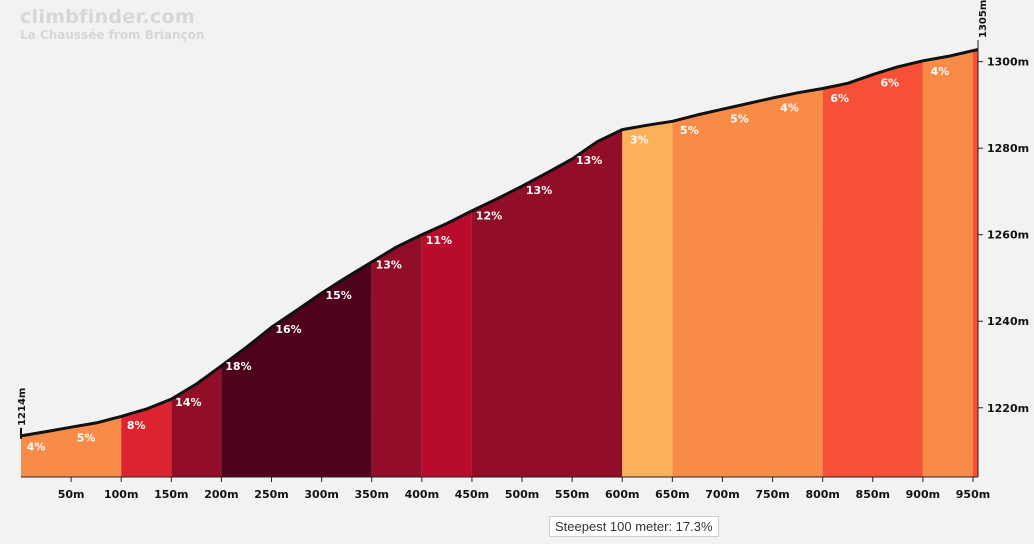 This screenshot has width=1034, height=544. What do you see at coordinates (1008, 62) in the screenshot?
I see `y-tick-label: 1300m` at bounding box center [1008, 62].